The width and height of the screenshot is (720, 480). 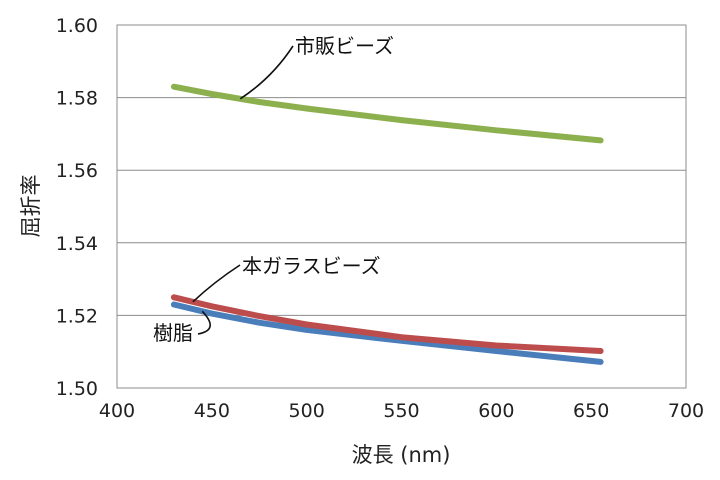 I want to click on x-axis-title: 波長 (nm), so click(x=401, y=455).